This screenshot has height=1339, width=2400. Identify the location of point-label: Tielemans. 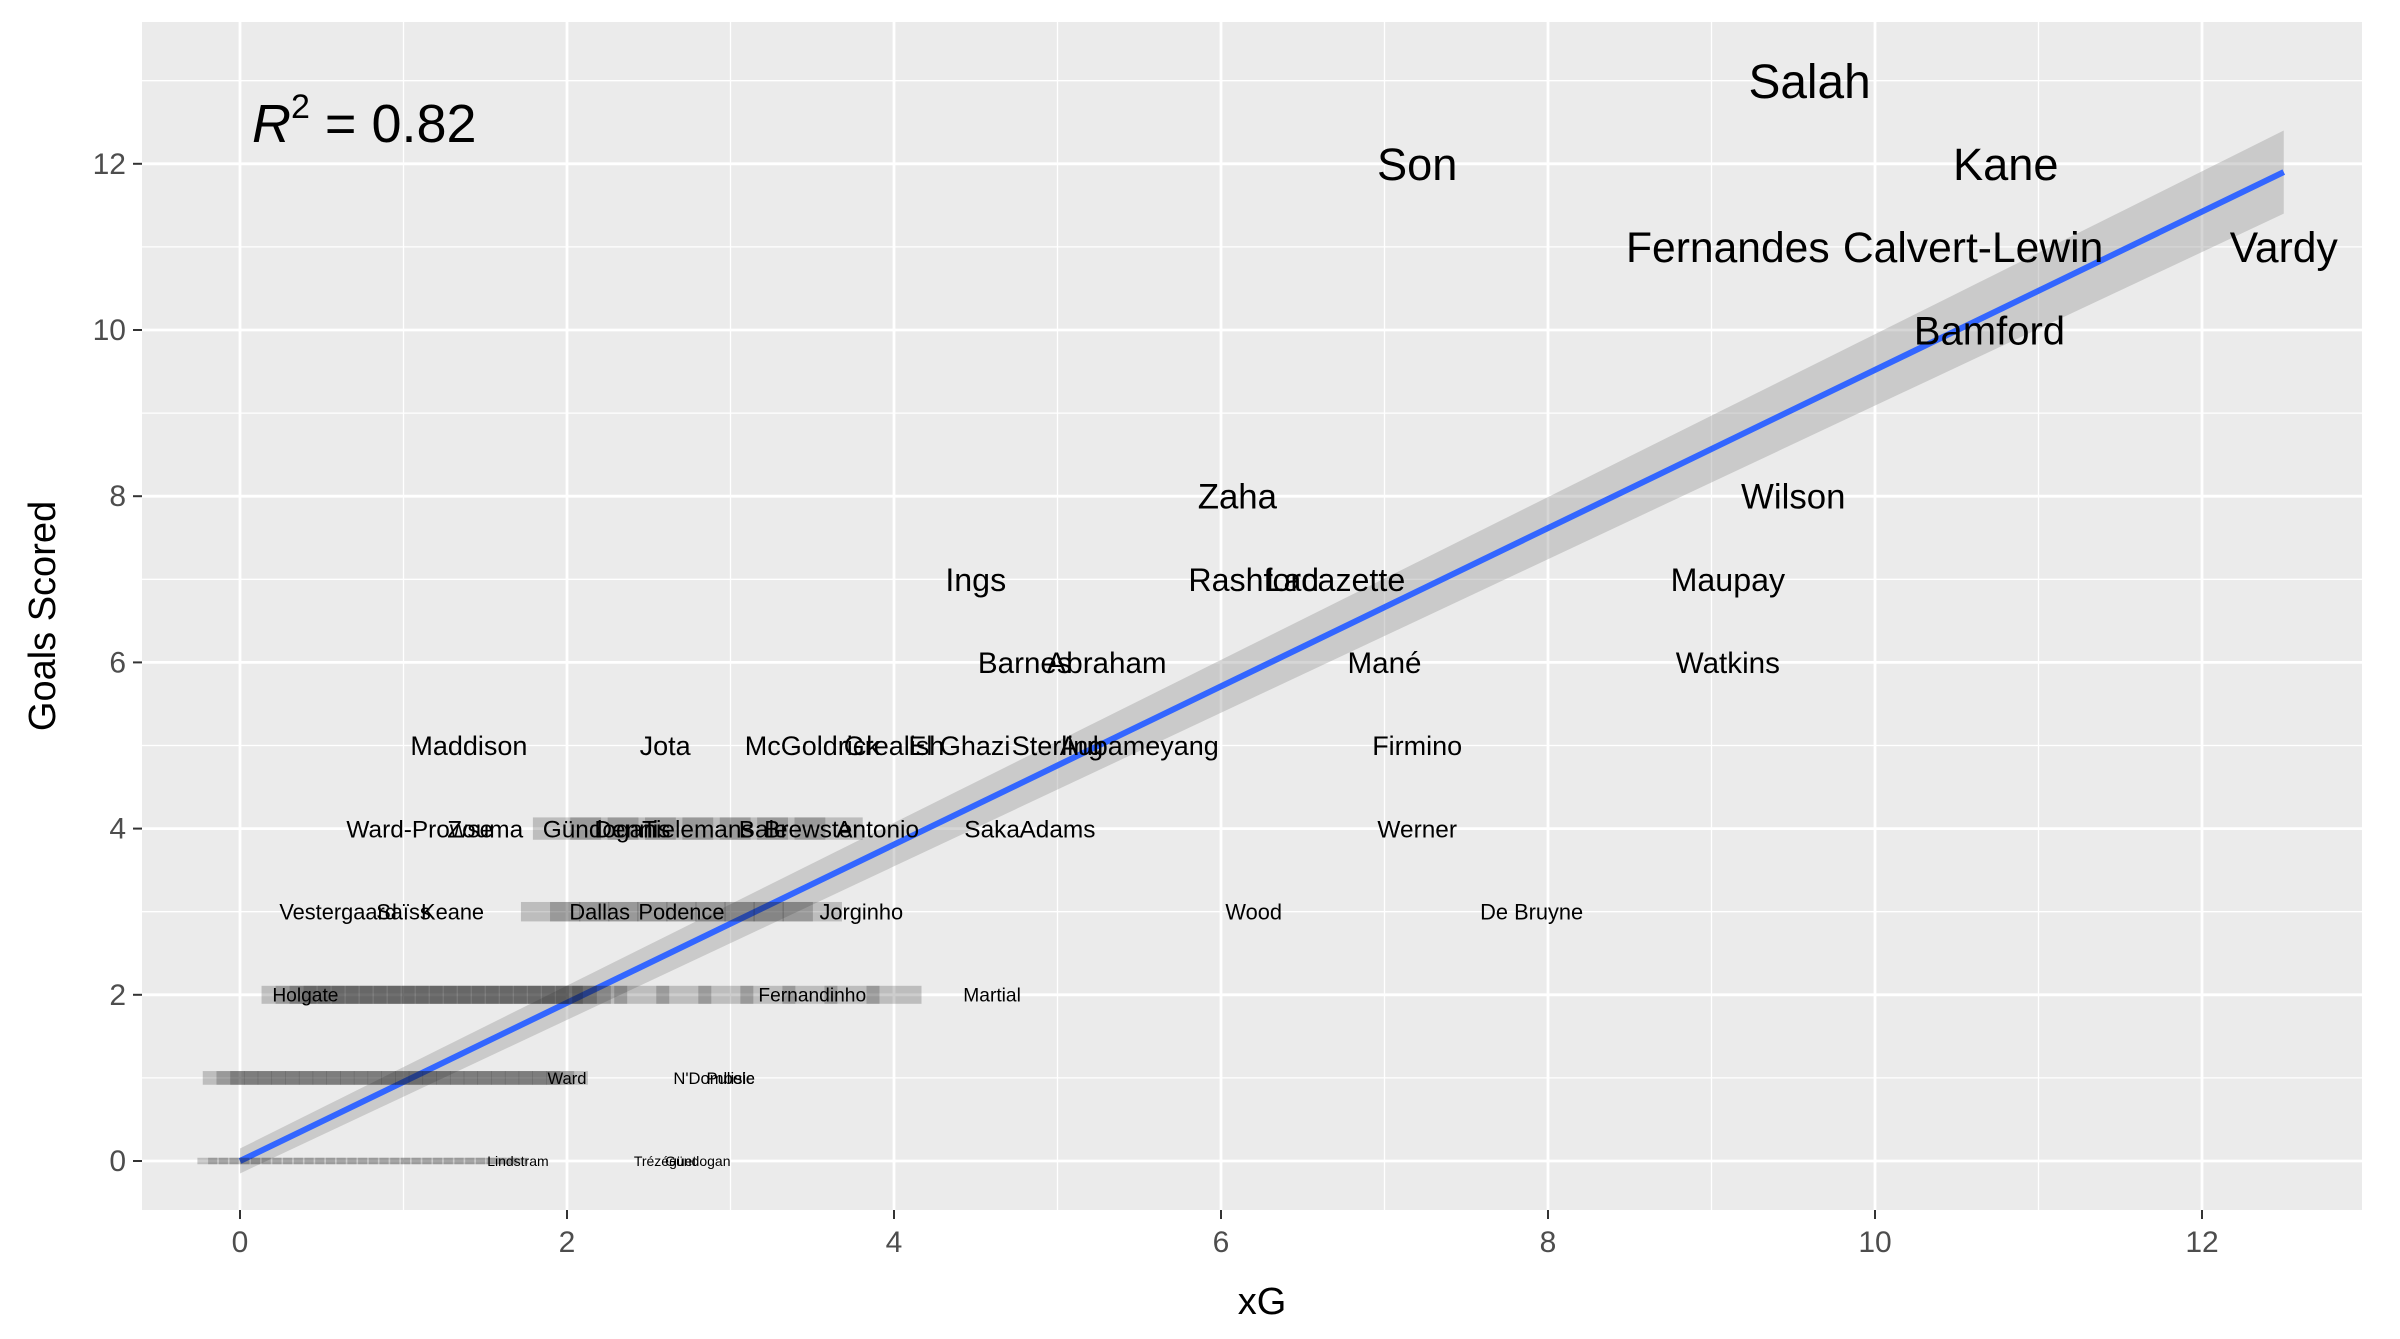
(698, 829).